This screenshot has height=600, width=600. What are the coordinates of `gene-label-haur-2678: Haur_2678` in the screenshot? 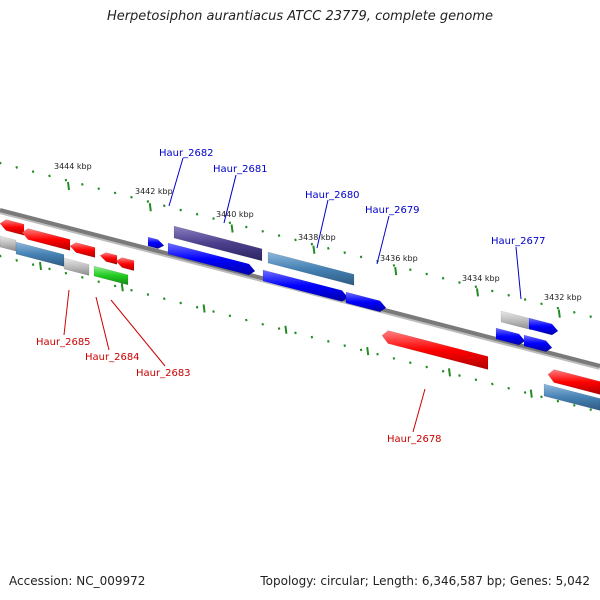 It's located at (414, 439).